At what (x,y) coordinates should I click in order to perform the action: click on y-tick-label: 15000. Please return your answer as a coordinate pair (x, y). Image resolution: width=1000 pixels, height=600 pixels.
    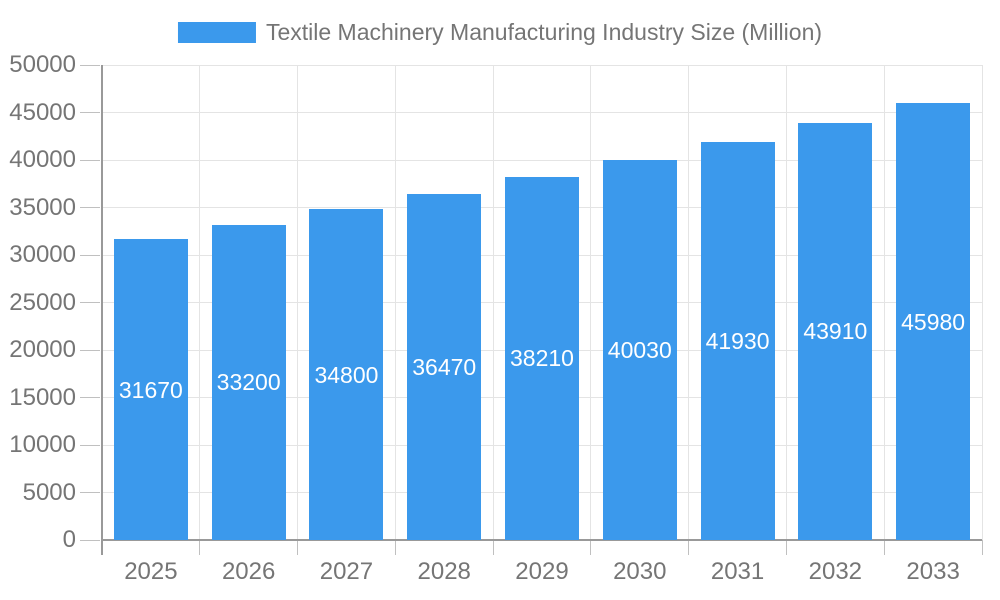
    Looking at the image, I should click on (42, 397).